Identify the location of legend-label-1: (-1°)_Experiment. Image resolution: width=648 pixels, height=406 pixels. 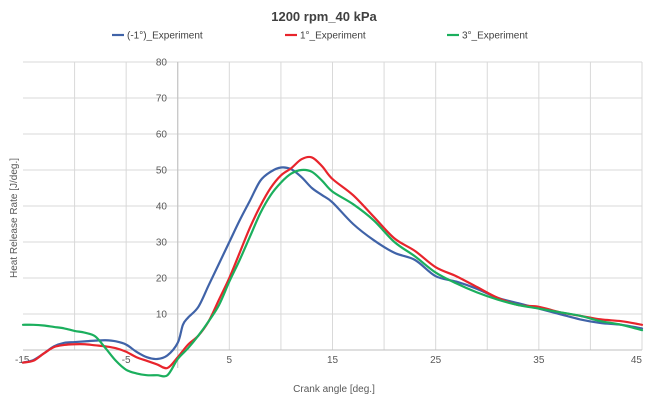
(165, 36).